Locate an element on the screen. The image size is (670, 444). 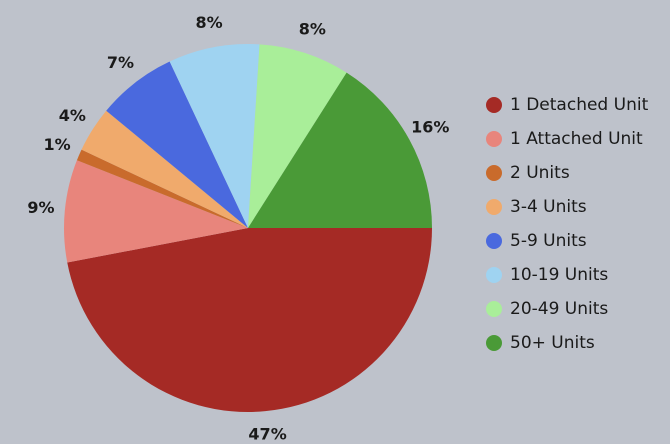
legend-label: 5-9 Units is located at coordinates (548, 241).